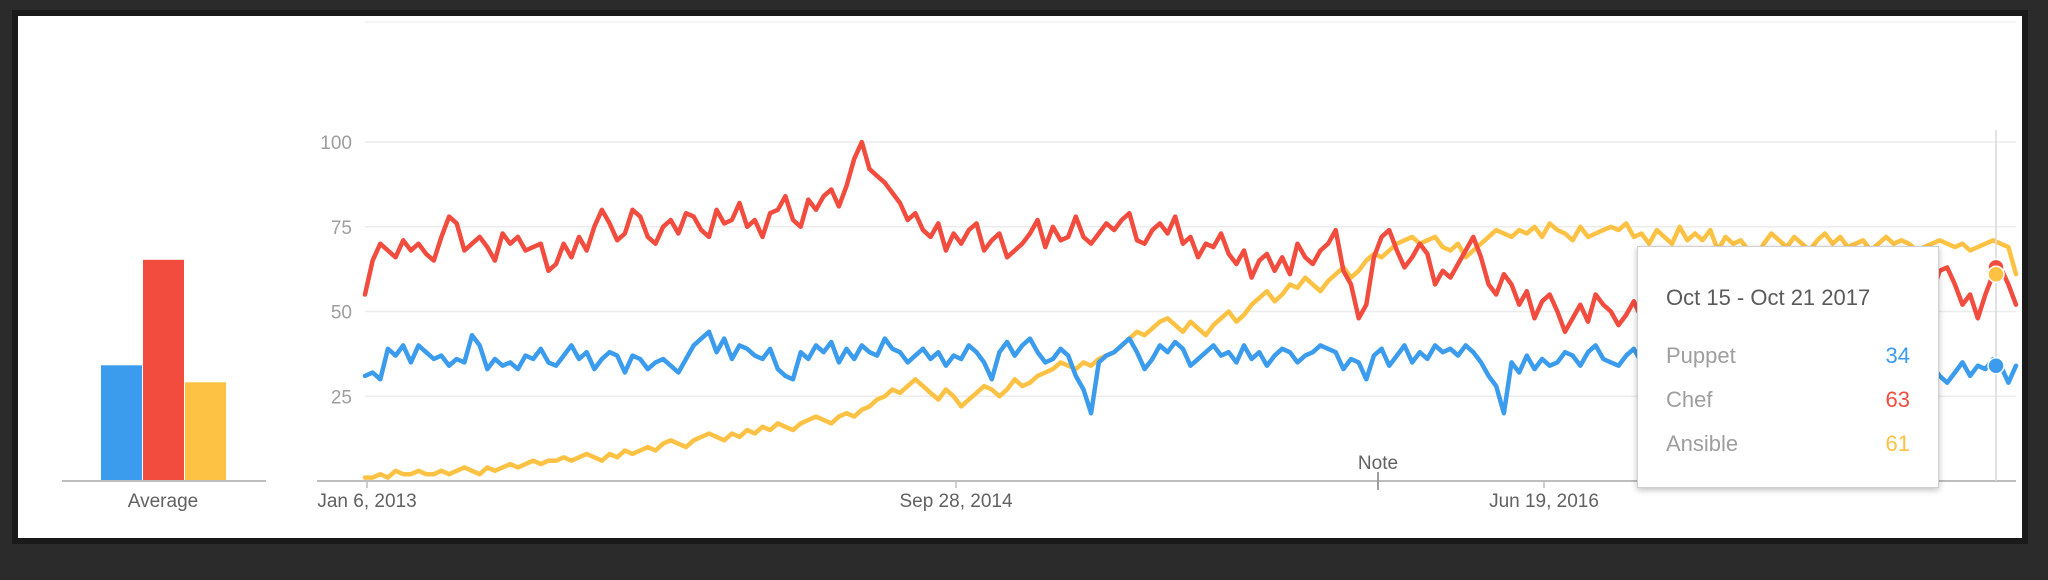 This screenshot has height=580, width=2048. What do you see at coordinates (205, 431) in the screenshot?
I see `average-bar-ansible` at bounding box center [205, 431].